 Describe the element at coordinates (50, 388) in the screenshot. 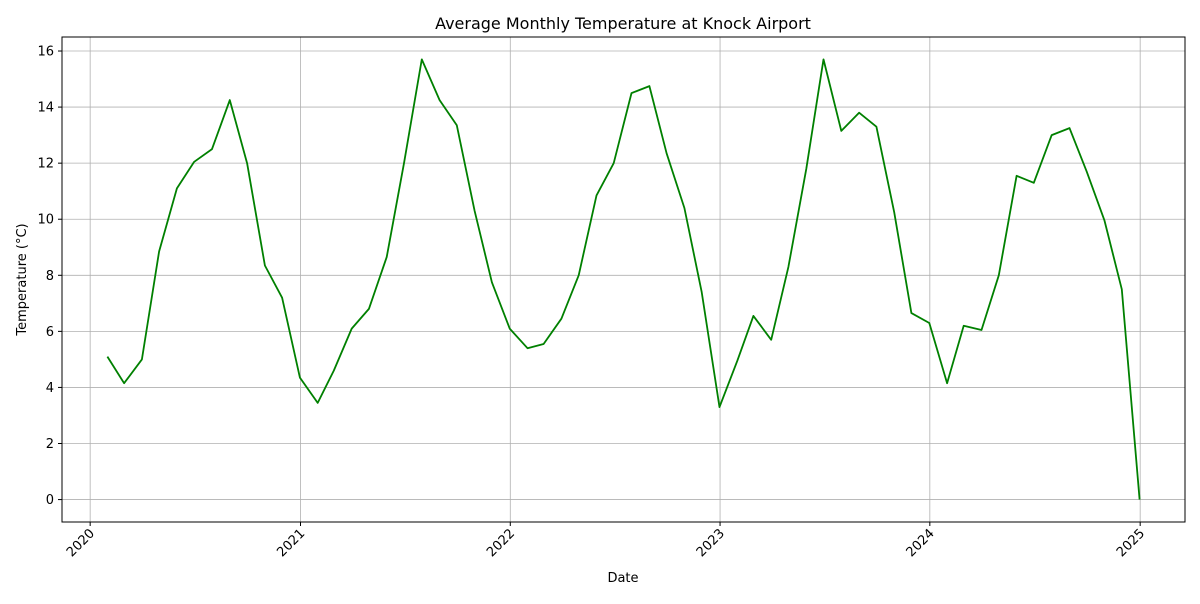

I see `y-tick-label: 4` at that location.